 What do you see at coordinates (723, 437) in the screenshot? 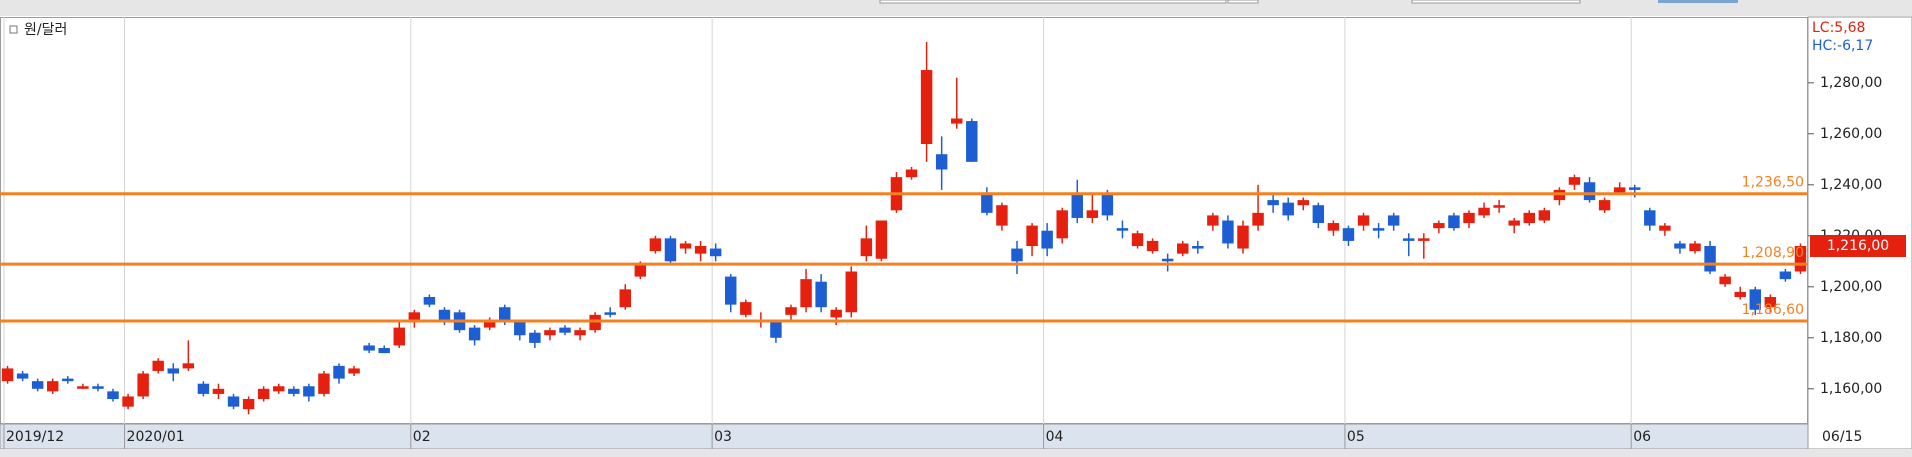
I see `x-tick-label: 03` at bounding box center [723, 437].